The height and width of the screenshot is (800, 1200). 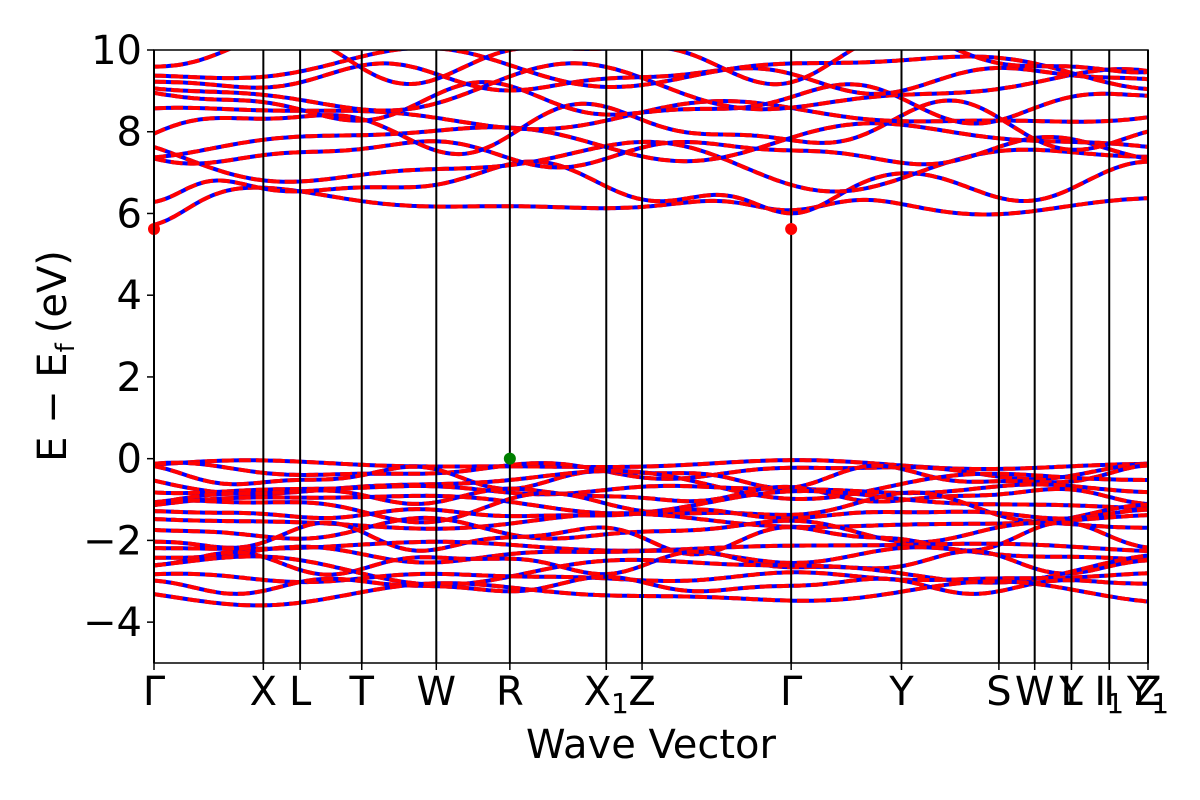 What do you see at coordinates (112, 623) in the screenshot?
I see `y-tick-label: −4` at bounding box center [112, 623].